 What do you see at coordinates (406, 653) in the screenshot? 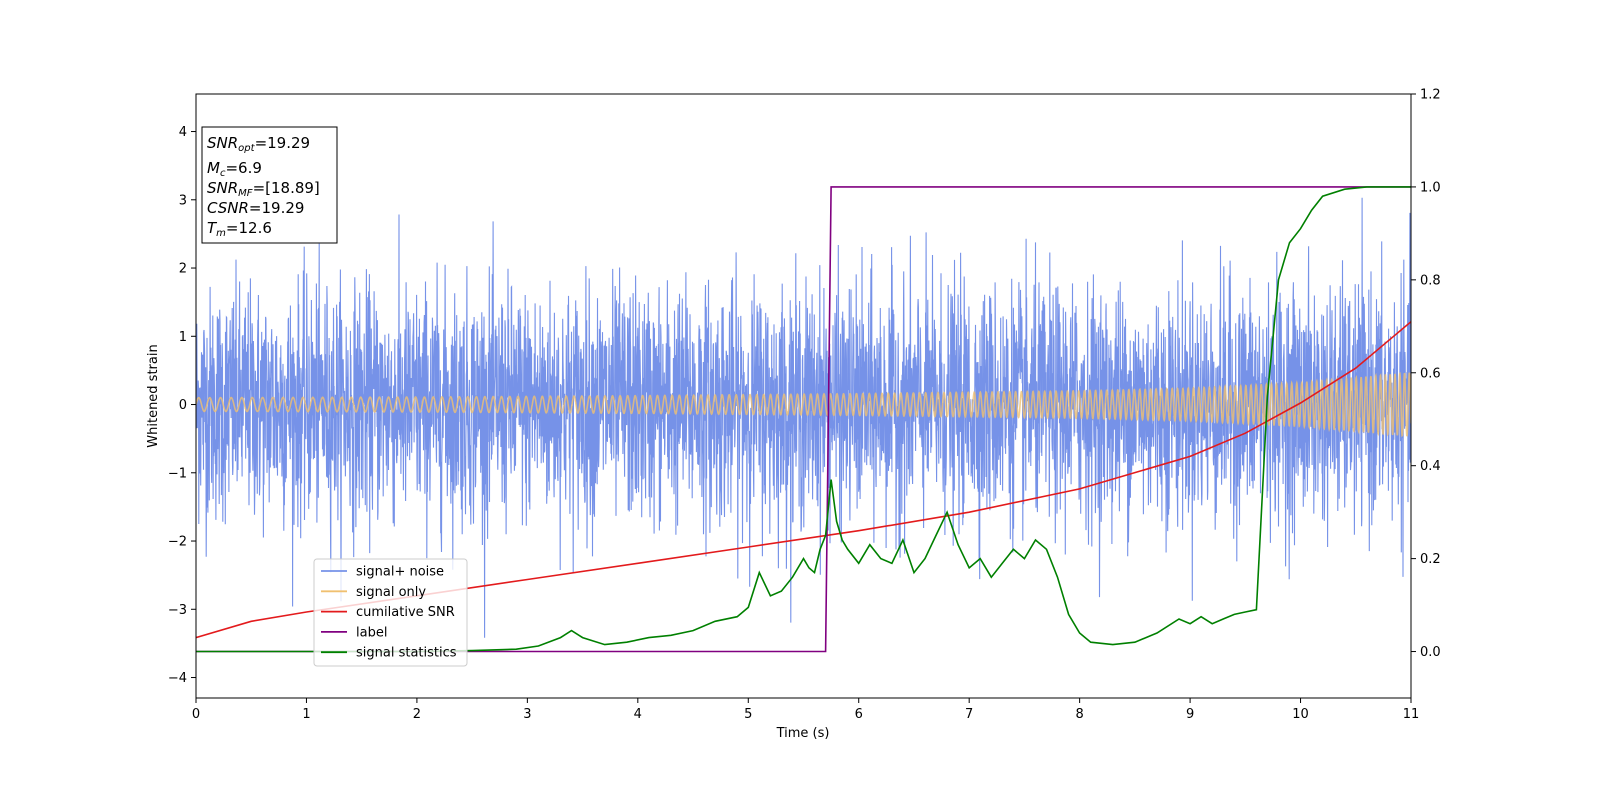
I see `legend-label: signal statistics` at bounding box center [406, 653].